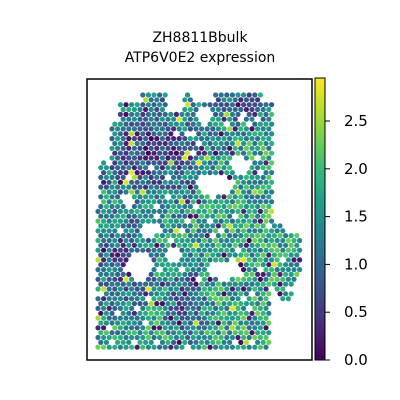  Describe the element at coordinates (356, 360) in the screenshot. I see `colorbar-tick-label: 0.0` at that location.